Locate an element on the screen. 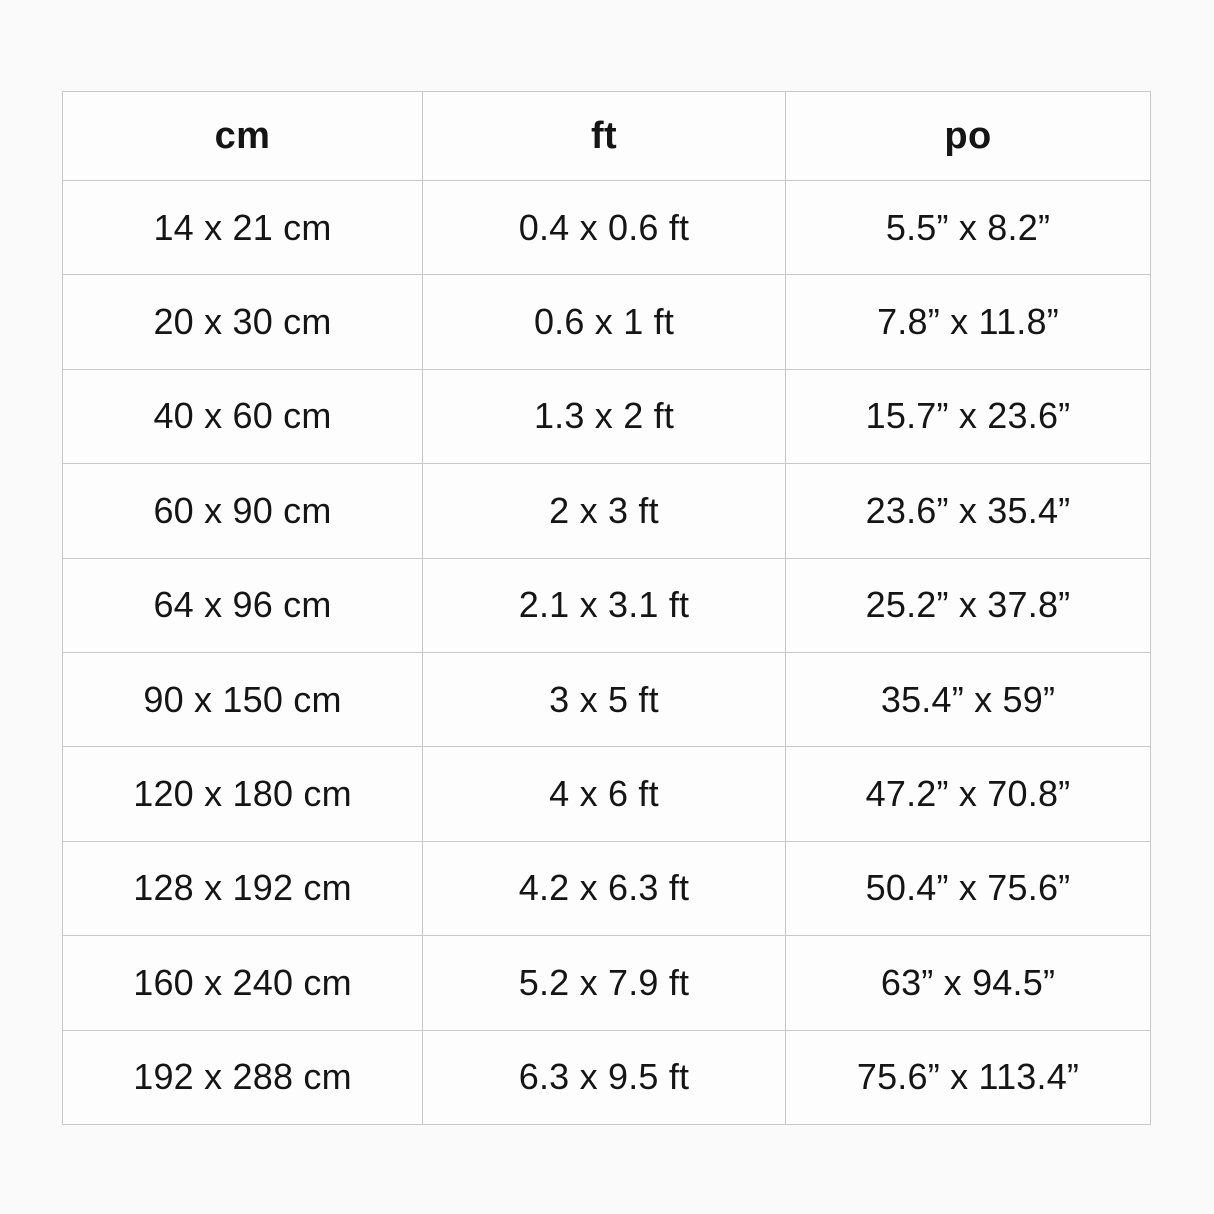 This screenshot has height=1214, width=1214. cell-cm: 192 x 288 cm is located at coordinates (242, 1077).